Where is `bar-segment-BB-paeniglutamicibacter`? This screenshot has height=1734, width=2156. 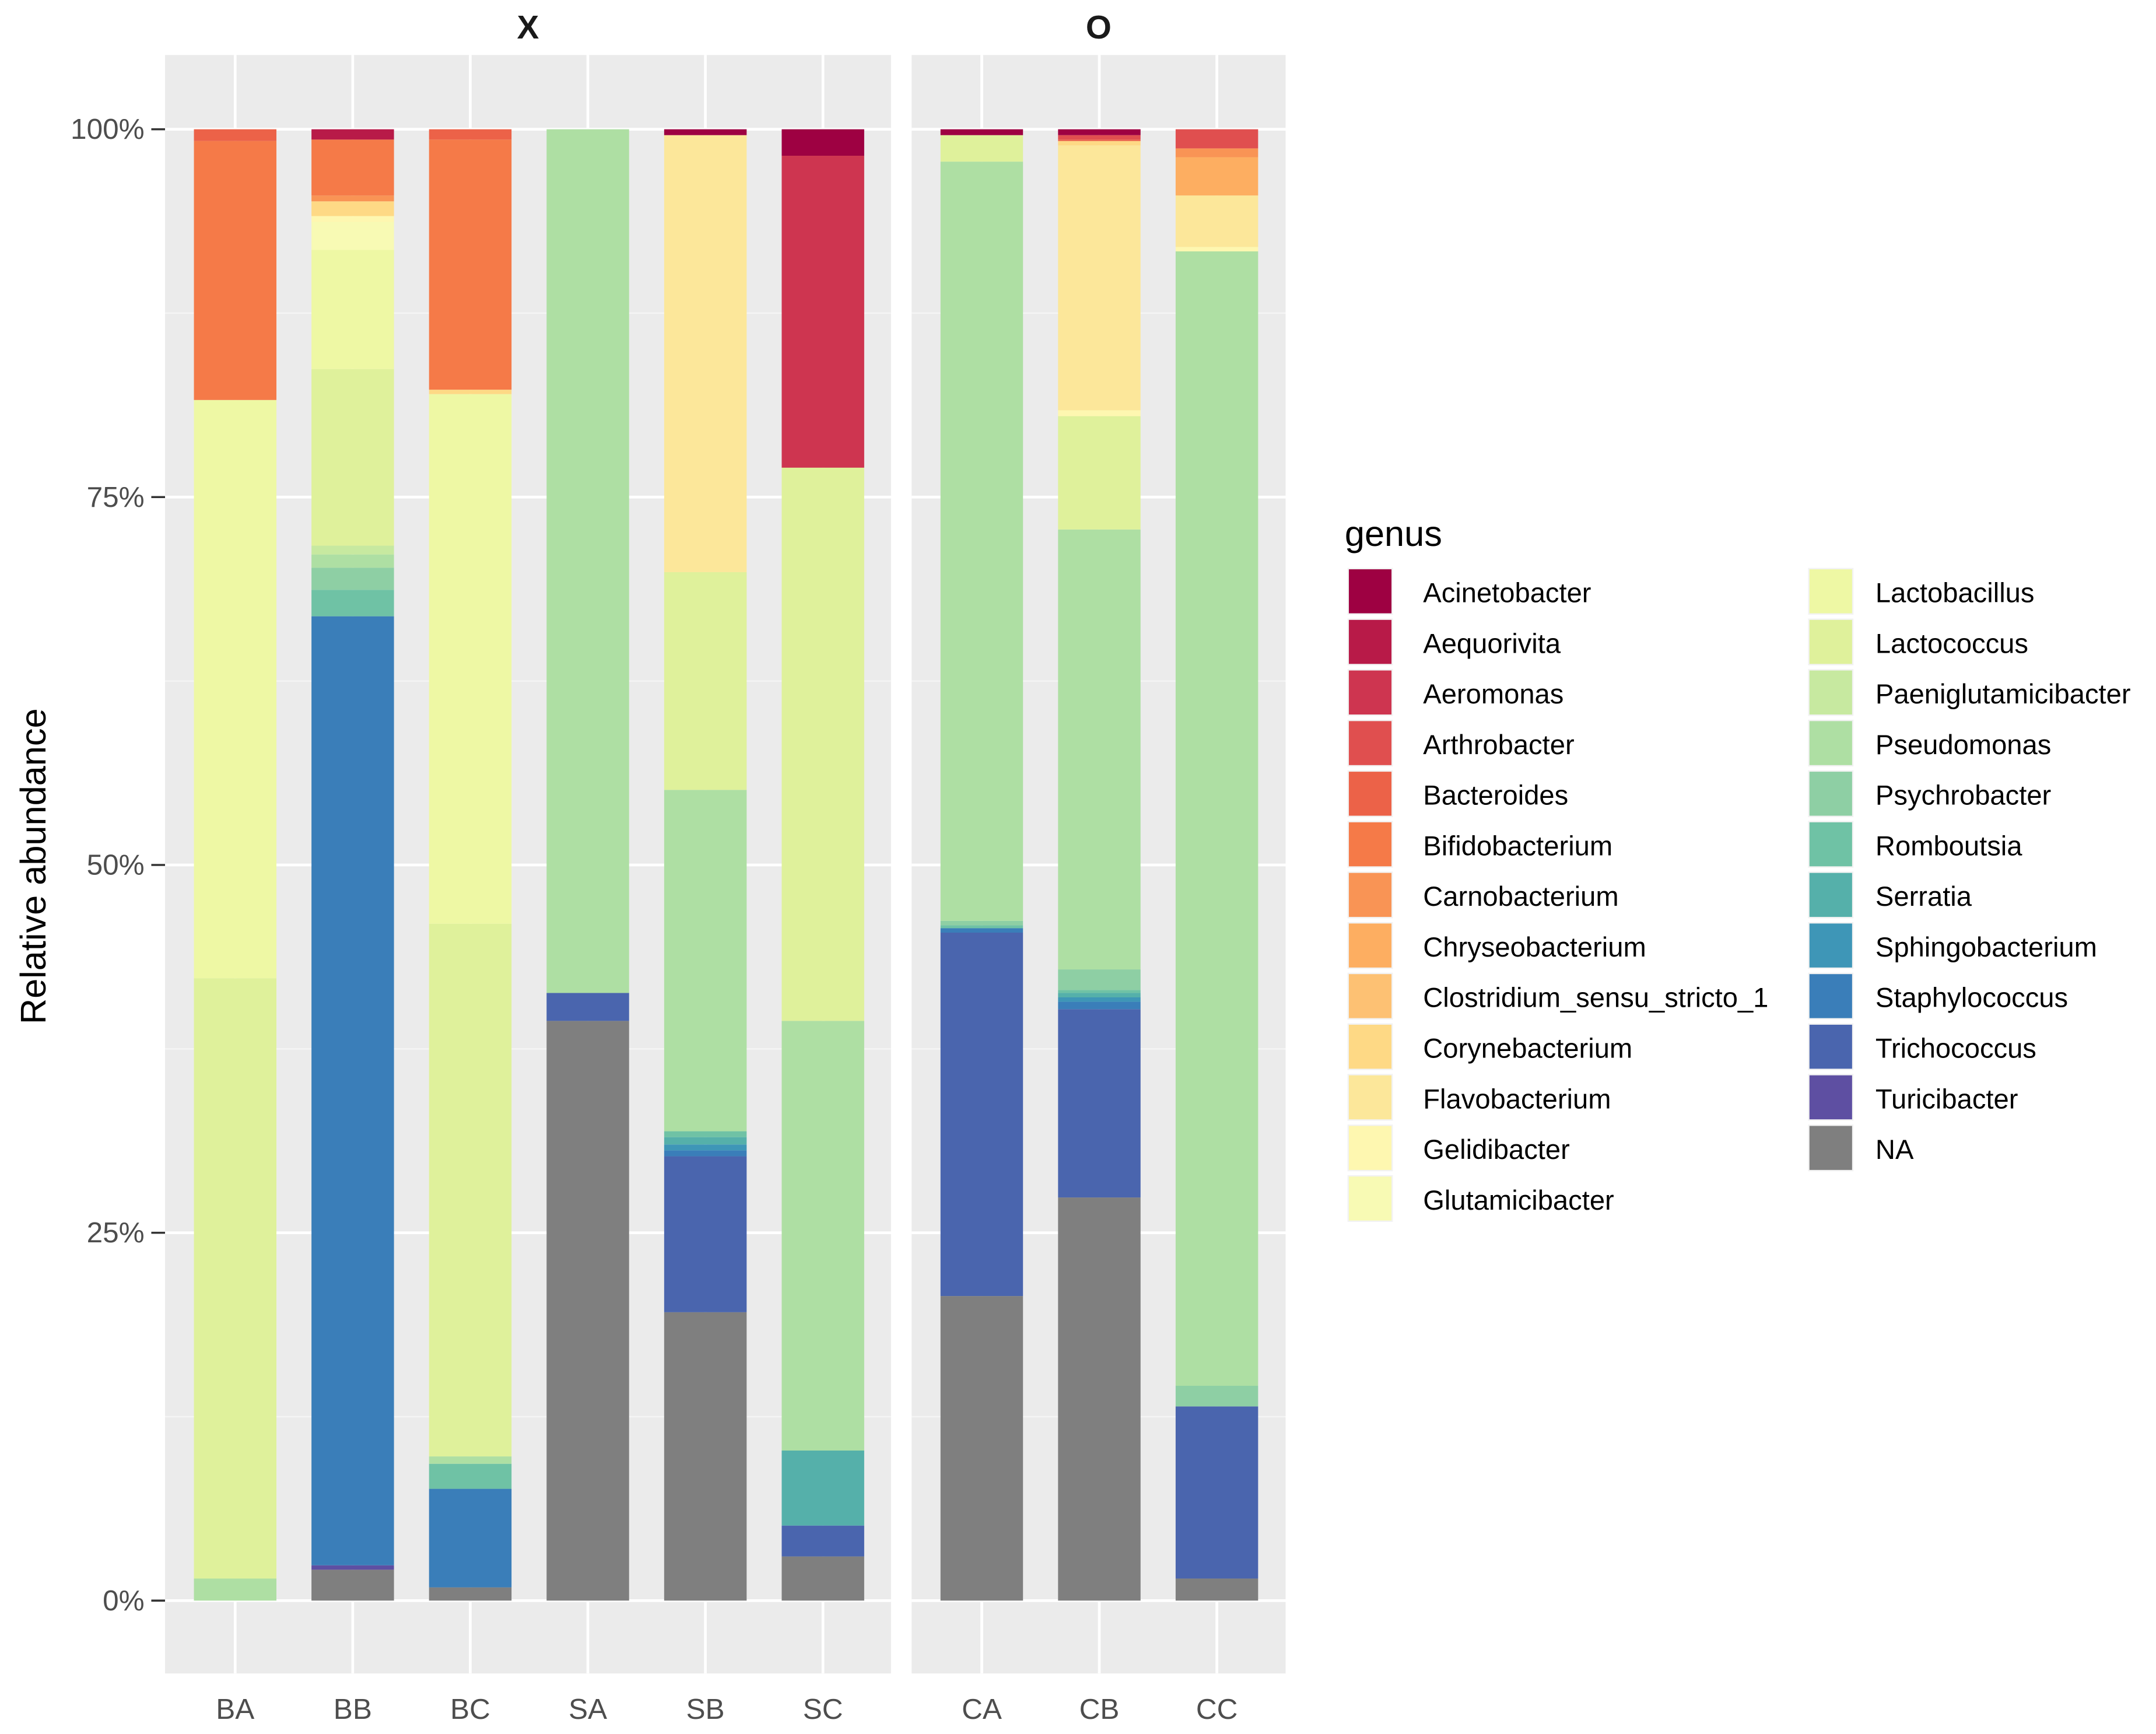
bar-segment-BB-paeniglutamicibacter is located at coordinates (352, 550).